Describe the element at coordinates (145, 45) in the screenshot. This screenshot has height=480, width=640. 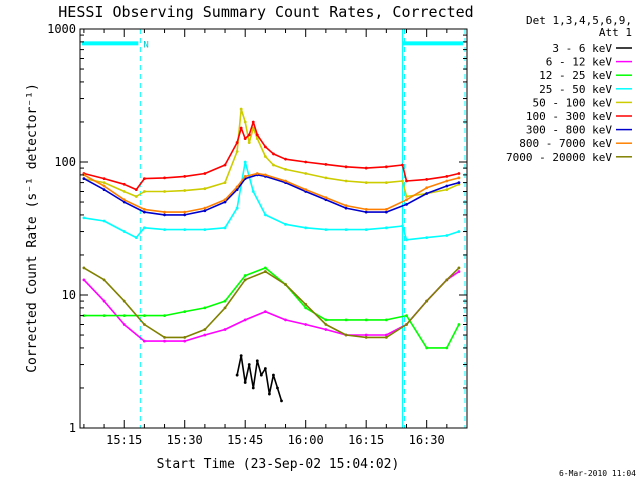
I see `flag-bar-label-0: N` at that location.